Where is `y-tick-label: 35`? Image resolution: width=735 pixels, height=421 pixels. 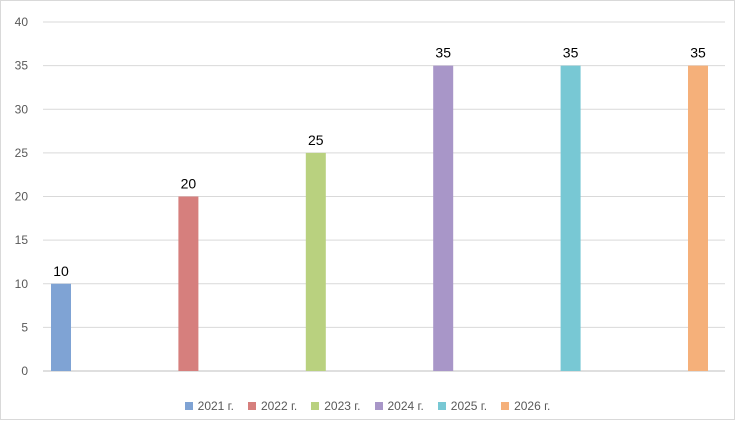
y-tick-label: 35 is located at coordinates (22, 66).